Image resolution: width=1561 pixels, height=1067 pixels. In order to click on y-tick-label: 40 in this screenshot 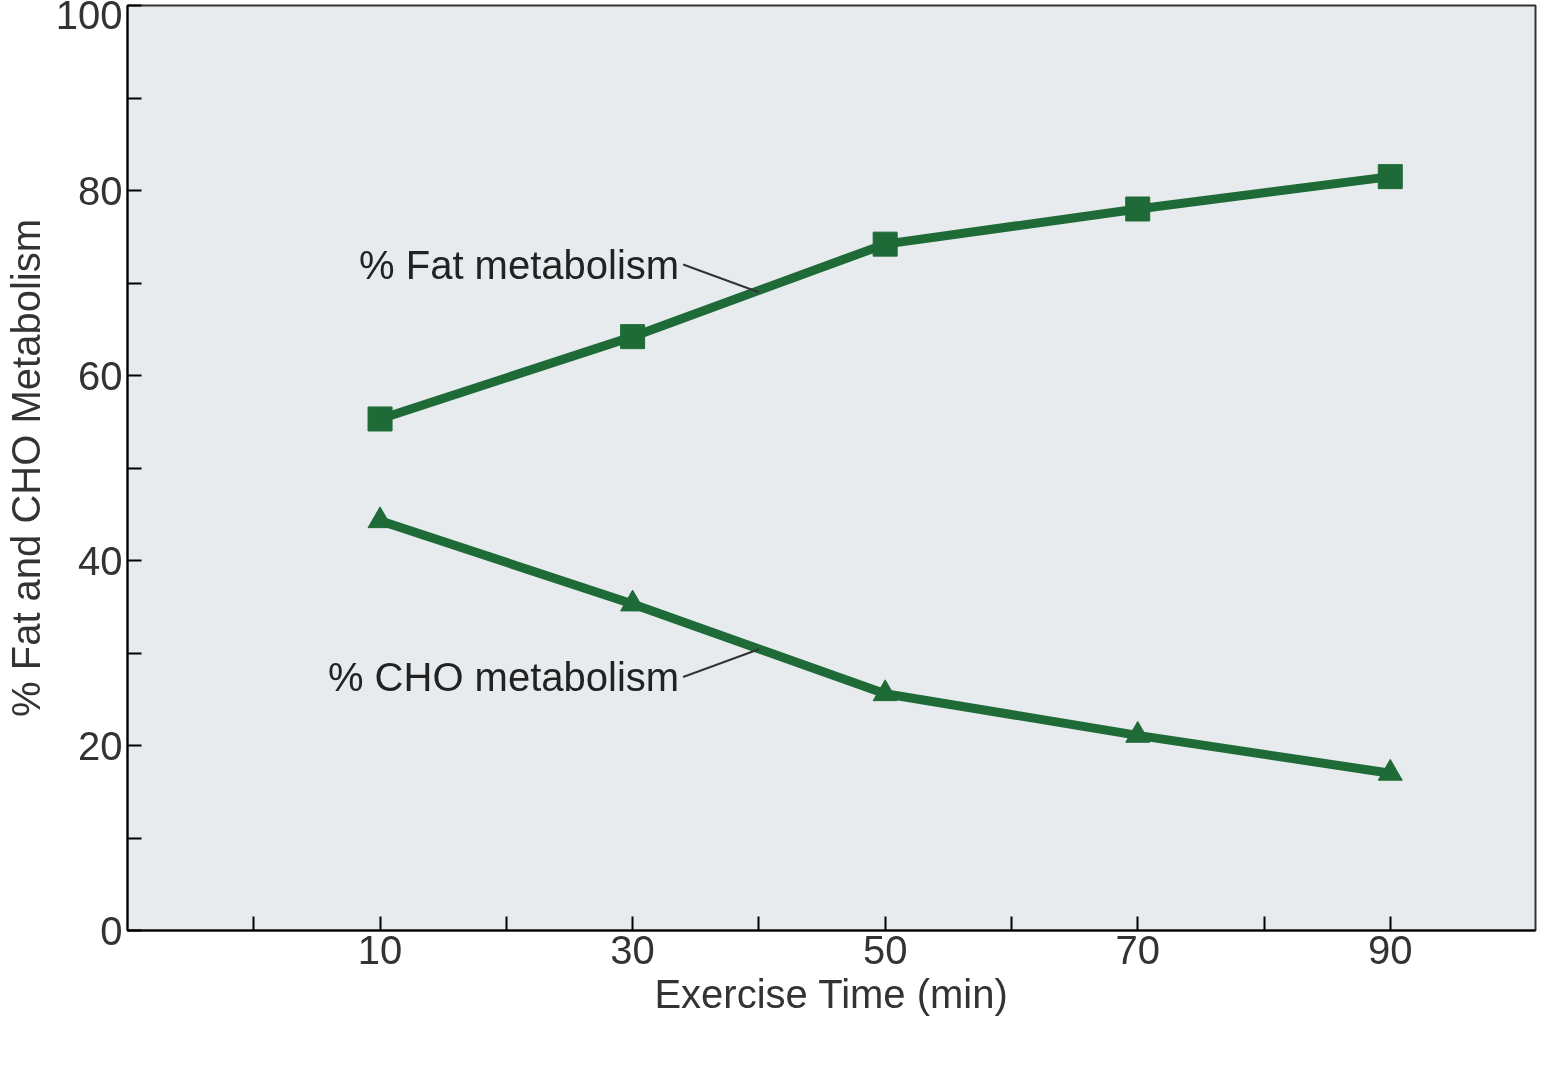, I will do `click(100, 560)`.